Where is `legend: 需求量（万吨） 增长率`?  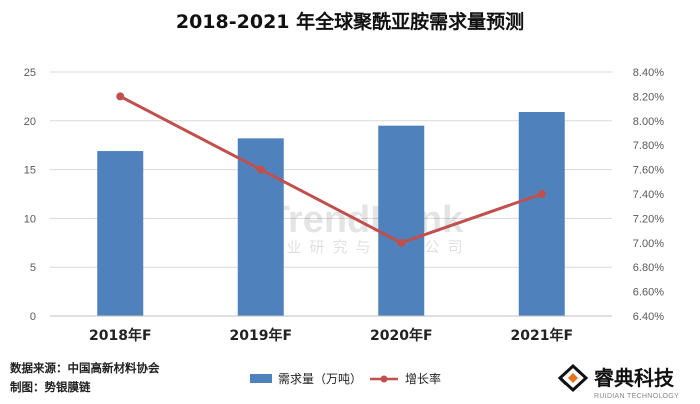
legend: 需求量（万吨） 增长率 is located at coordinates (345, 378).